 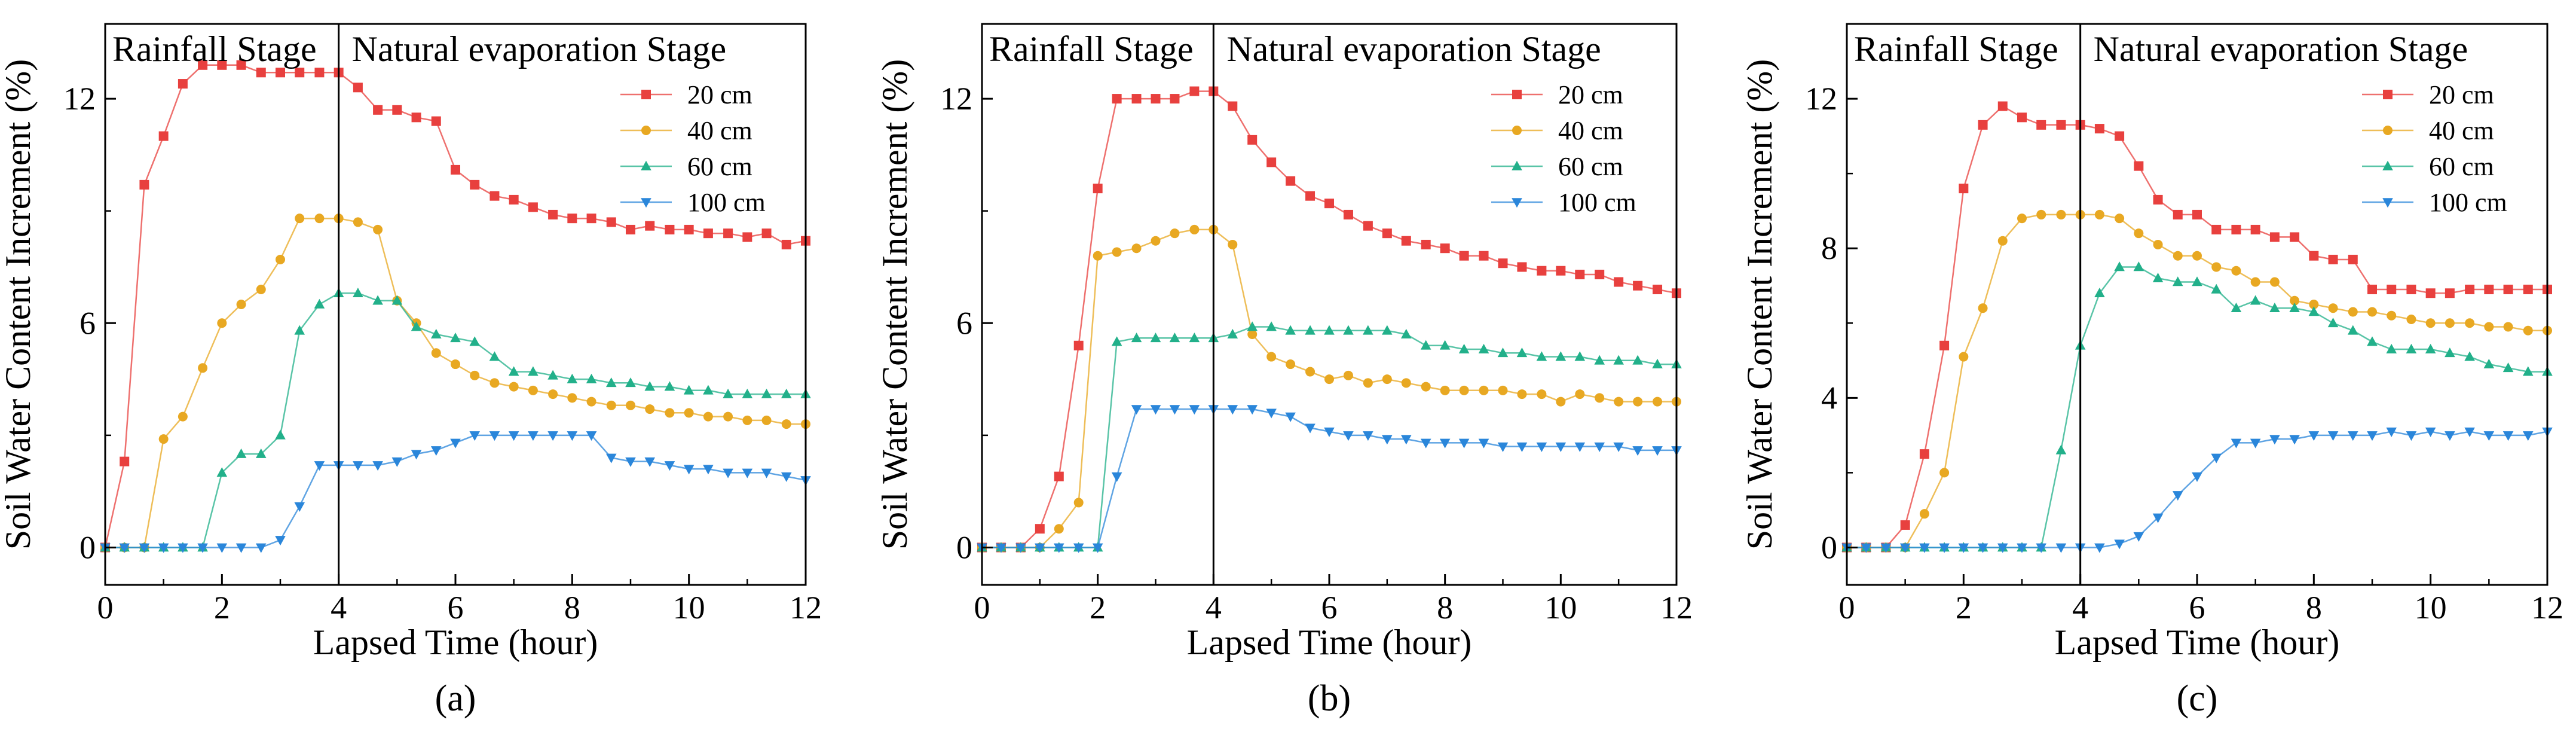 I want to click on panel-label: (a), so click(x=455, y=698).